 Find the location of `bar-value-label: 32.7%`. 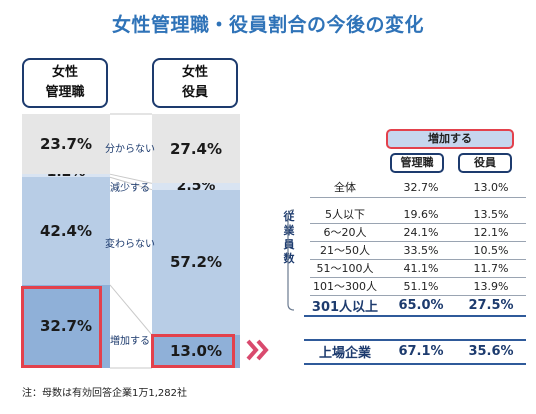

bar-value-label: 32.7% is located at coordinates (66, 326).